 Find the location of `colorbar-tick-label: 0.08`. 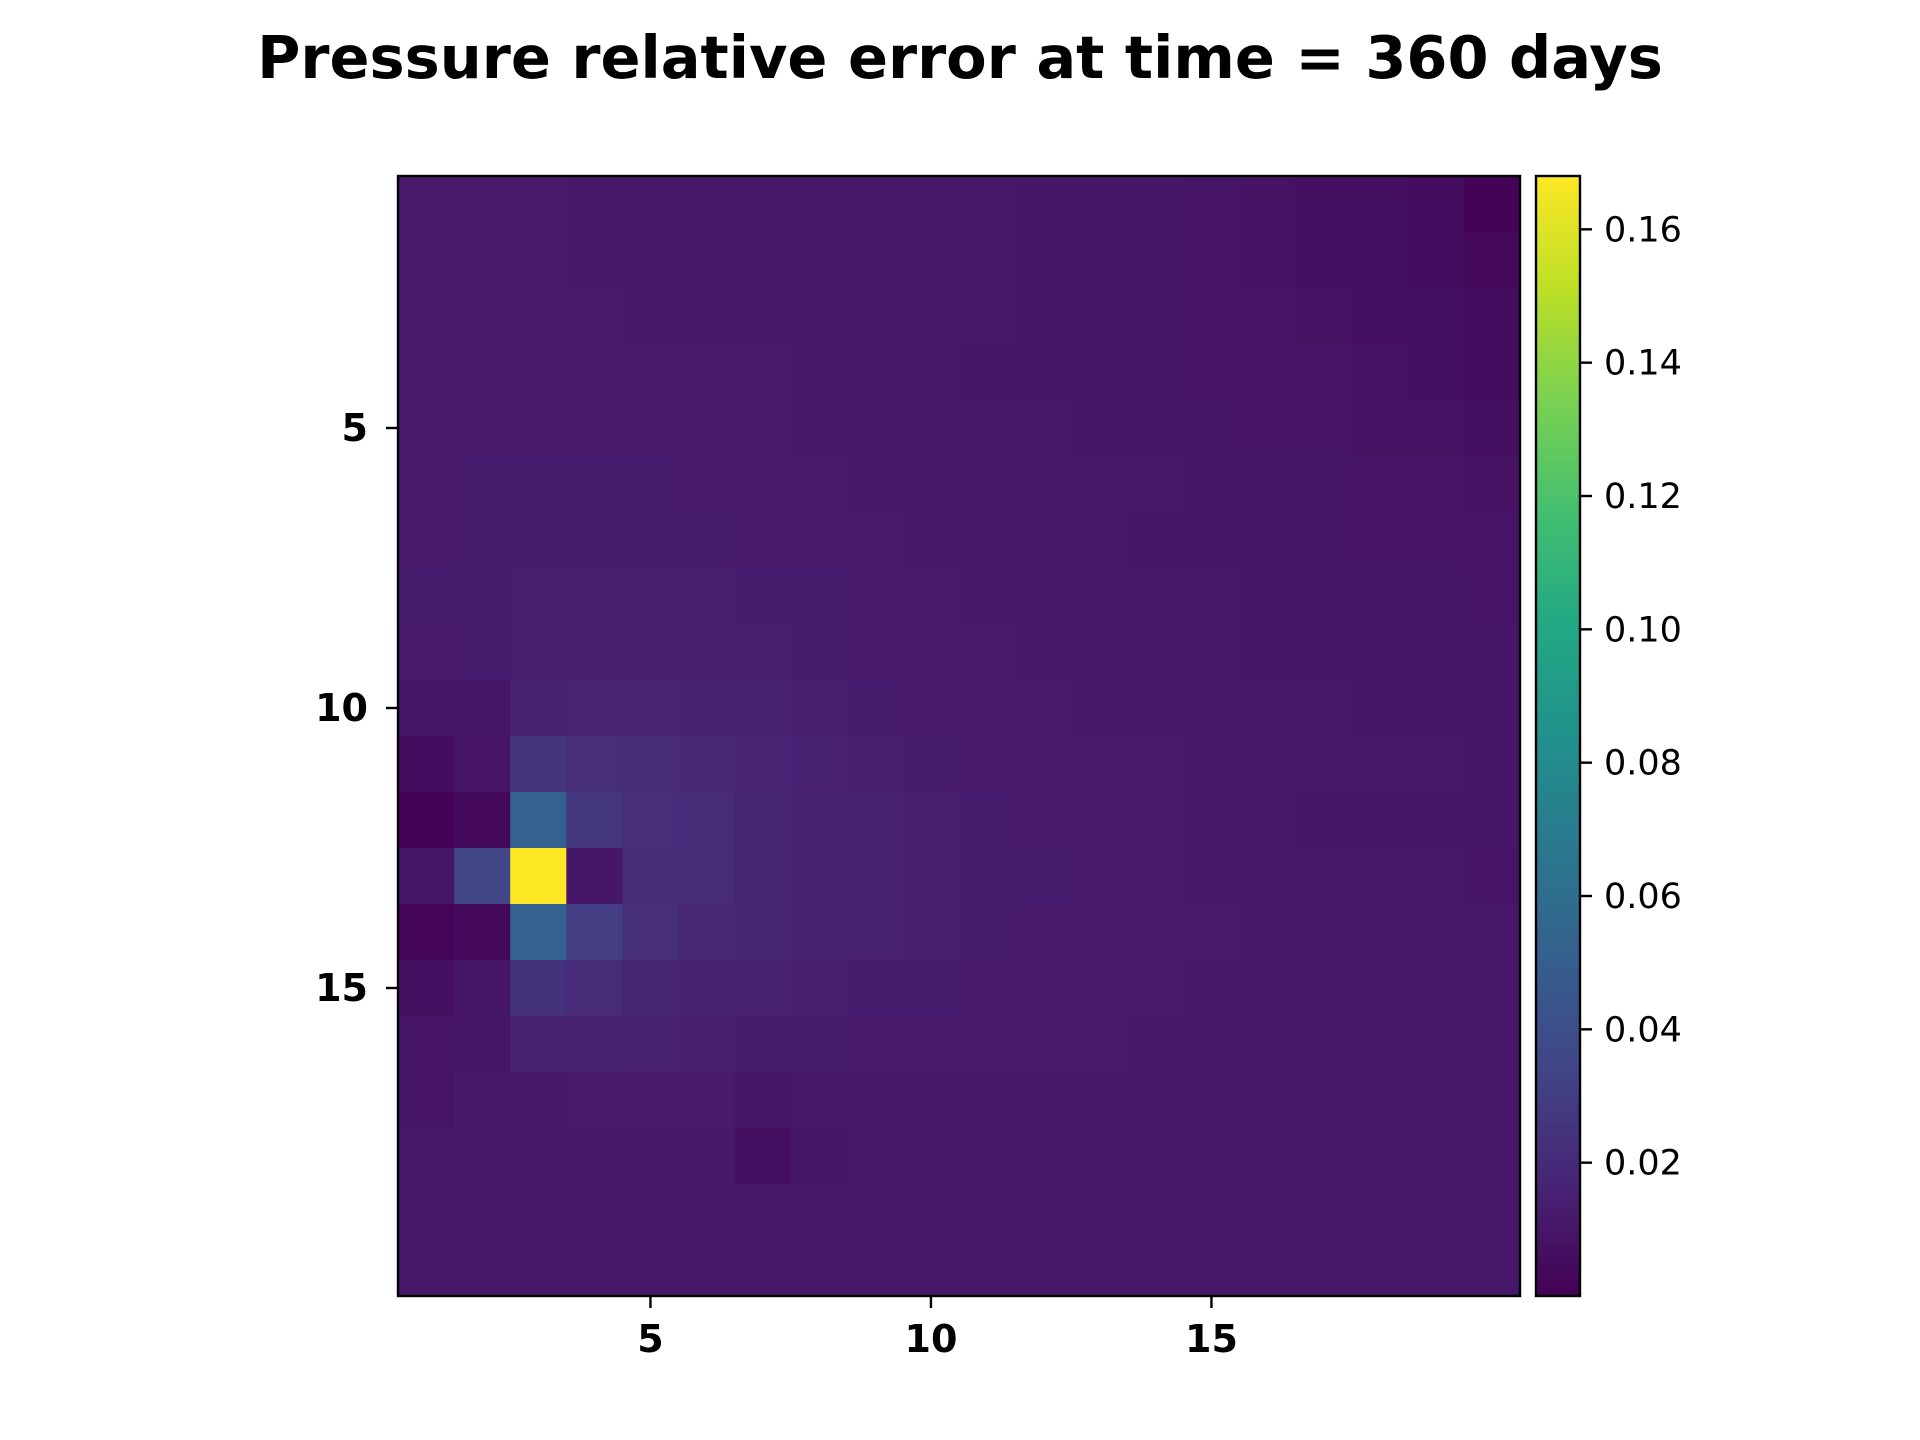

colorbar-tick-label: 0.08 is located at coordinates (1643, 764).